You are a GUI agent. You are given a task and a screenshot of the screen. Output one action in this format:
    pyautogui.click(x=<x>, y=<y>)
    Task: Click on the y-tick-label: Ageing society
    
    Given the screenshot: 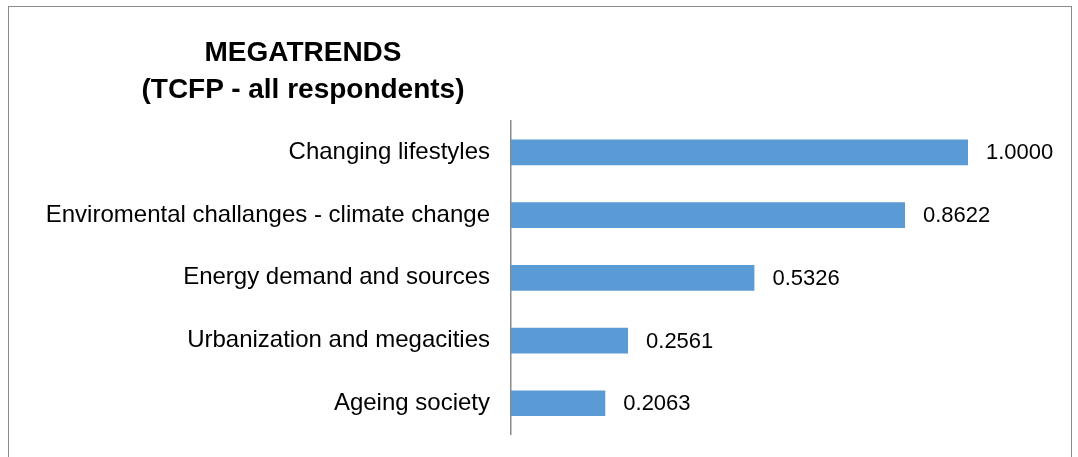 What is the action you would take?
    pyautogui.click(x=411, y=401)
    